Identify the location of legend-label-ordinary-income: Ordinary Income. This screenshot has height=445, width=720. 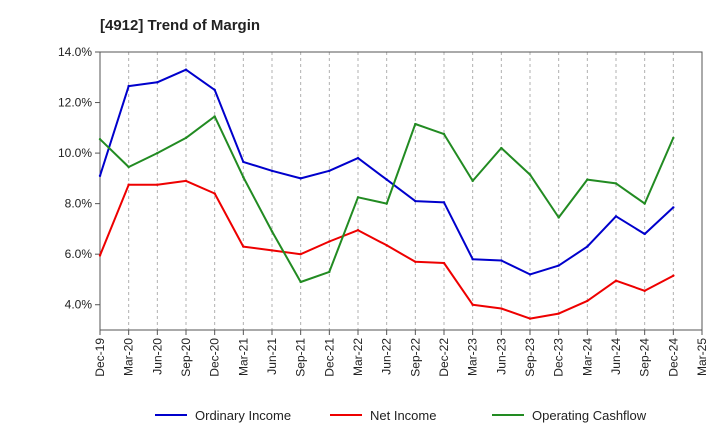
(243, 415).